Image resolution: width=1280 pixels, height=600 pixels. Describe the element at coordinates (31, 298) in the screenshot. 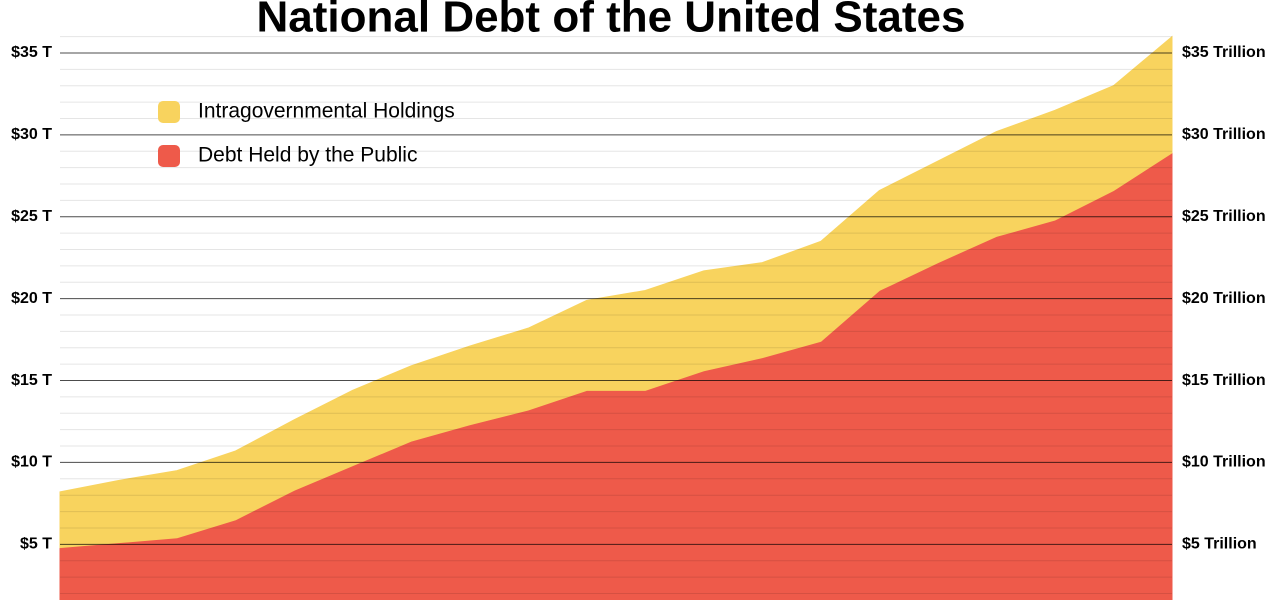

I see `y-tick-label: $20 T` at that location.